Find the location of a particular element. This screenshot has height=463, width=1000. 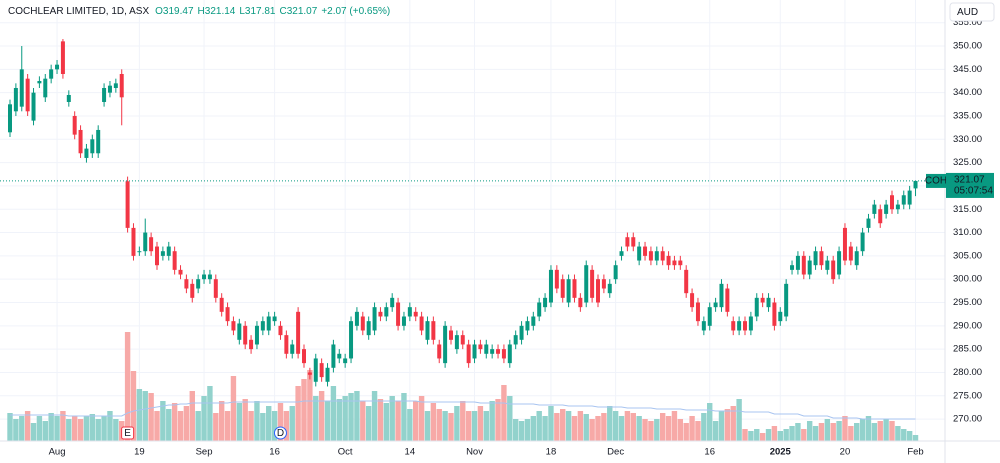

currency-label: AUD is located at coordinates (967, 12).